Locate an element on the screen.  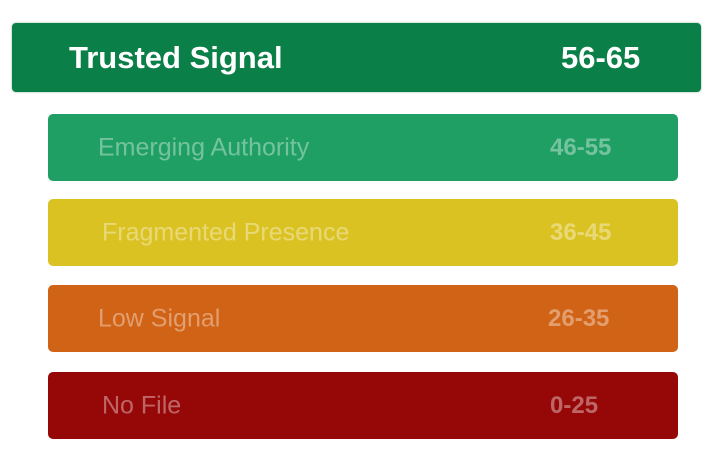
tier-no-file: No File 0-25 is located at coordinates (363, 405).